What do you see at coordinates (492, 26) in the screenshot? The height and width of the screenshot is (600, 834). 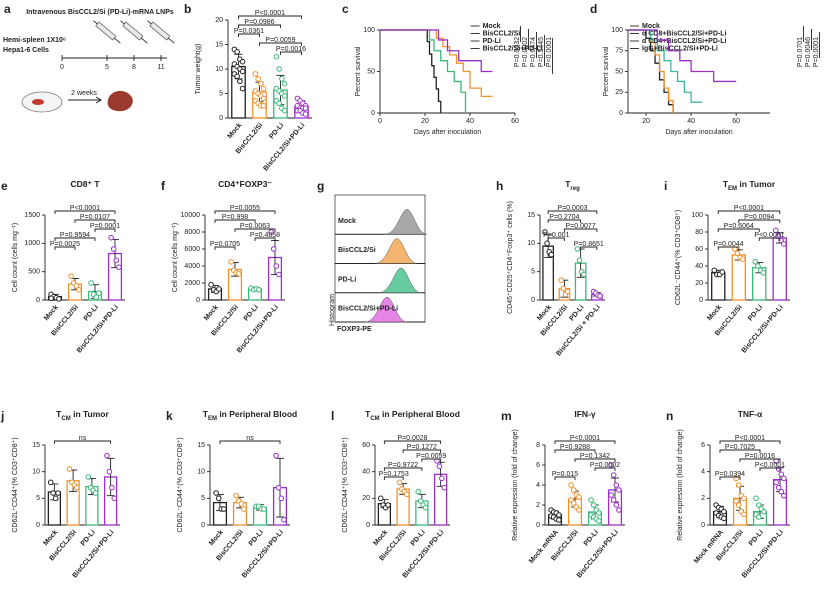 I see `legend-label: Mock` at bounding box center [492, 26].